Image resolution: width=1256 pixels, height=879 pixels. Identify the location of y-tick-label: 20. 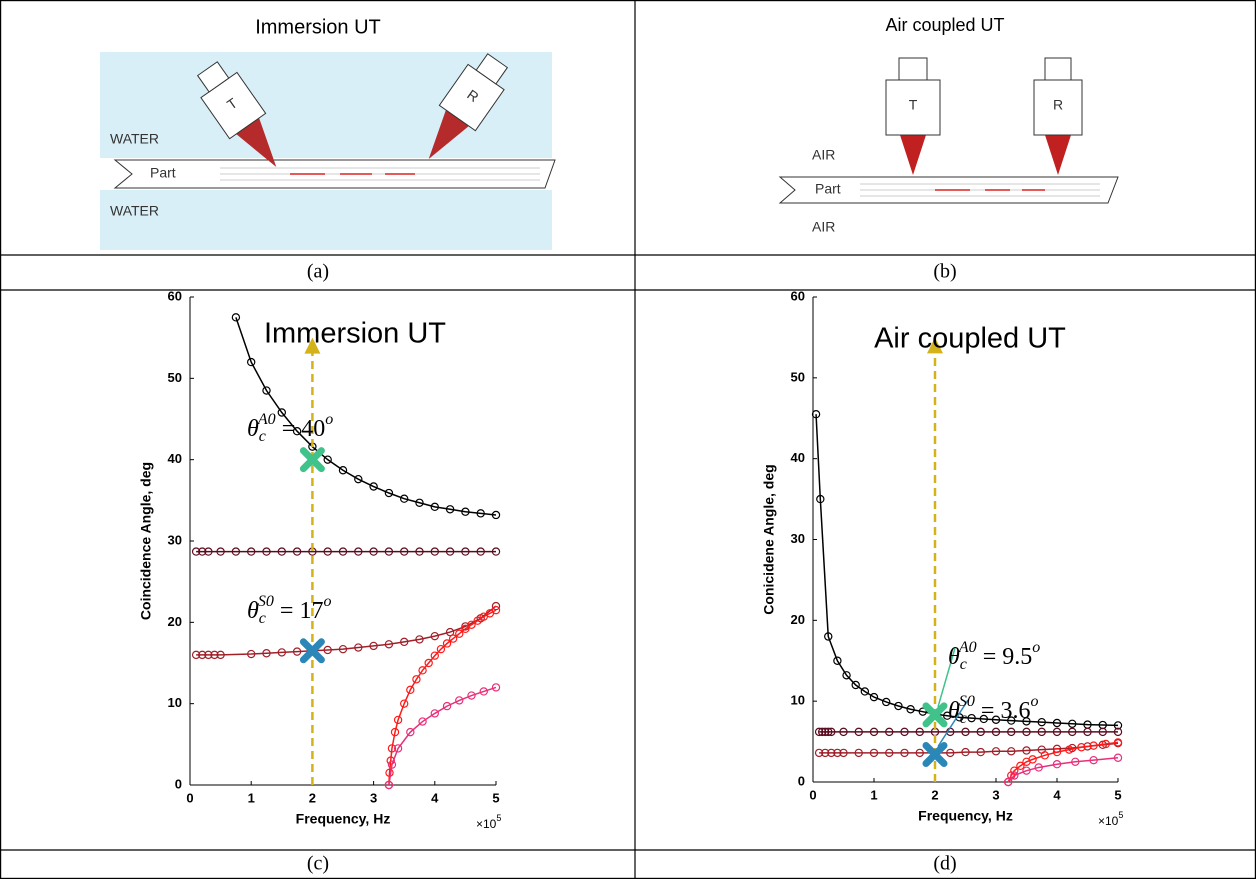
(175, 621).